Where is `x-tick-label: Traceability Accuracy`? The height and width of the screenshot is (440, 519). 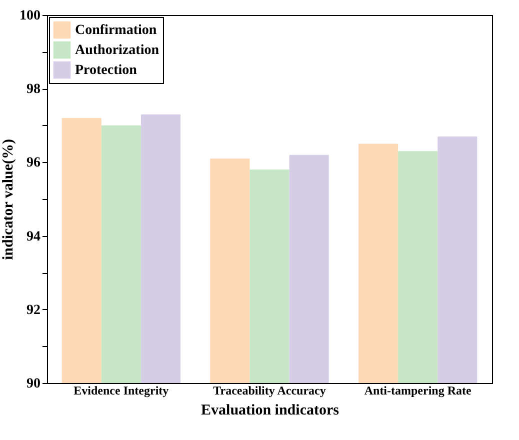
x-tick-label: Traceability Accuracy is located at coordinates (269, 391).